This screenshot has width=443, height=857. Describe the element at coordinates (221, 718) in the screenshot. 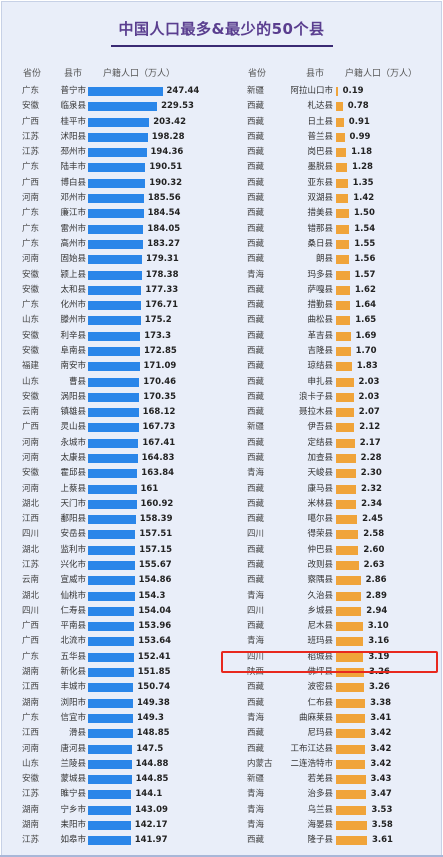

I see `table-row: 广东 信宜市 149.3` at that location.